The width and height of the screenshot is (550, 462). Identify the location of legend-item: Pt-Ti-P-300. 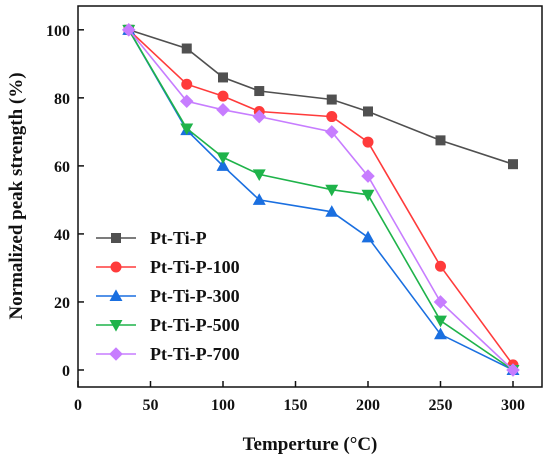
(168, 296).